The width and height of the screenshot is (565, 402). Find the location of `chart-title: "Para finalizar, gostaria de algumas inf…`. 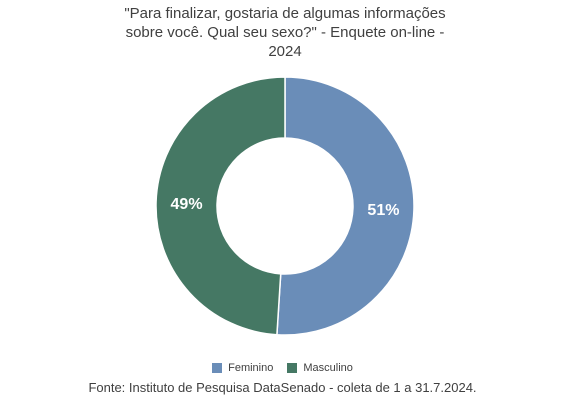

chart-title: "Para finalizar, gostaria de algumas inf… is located at coordinates (285, 32).